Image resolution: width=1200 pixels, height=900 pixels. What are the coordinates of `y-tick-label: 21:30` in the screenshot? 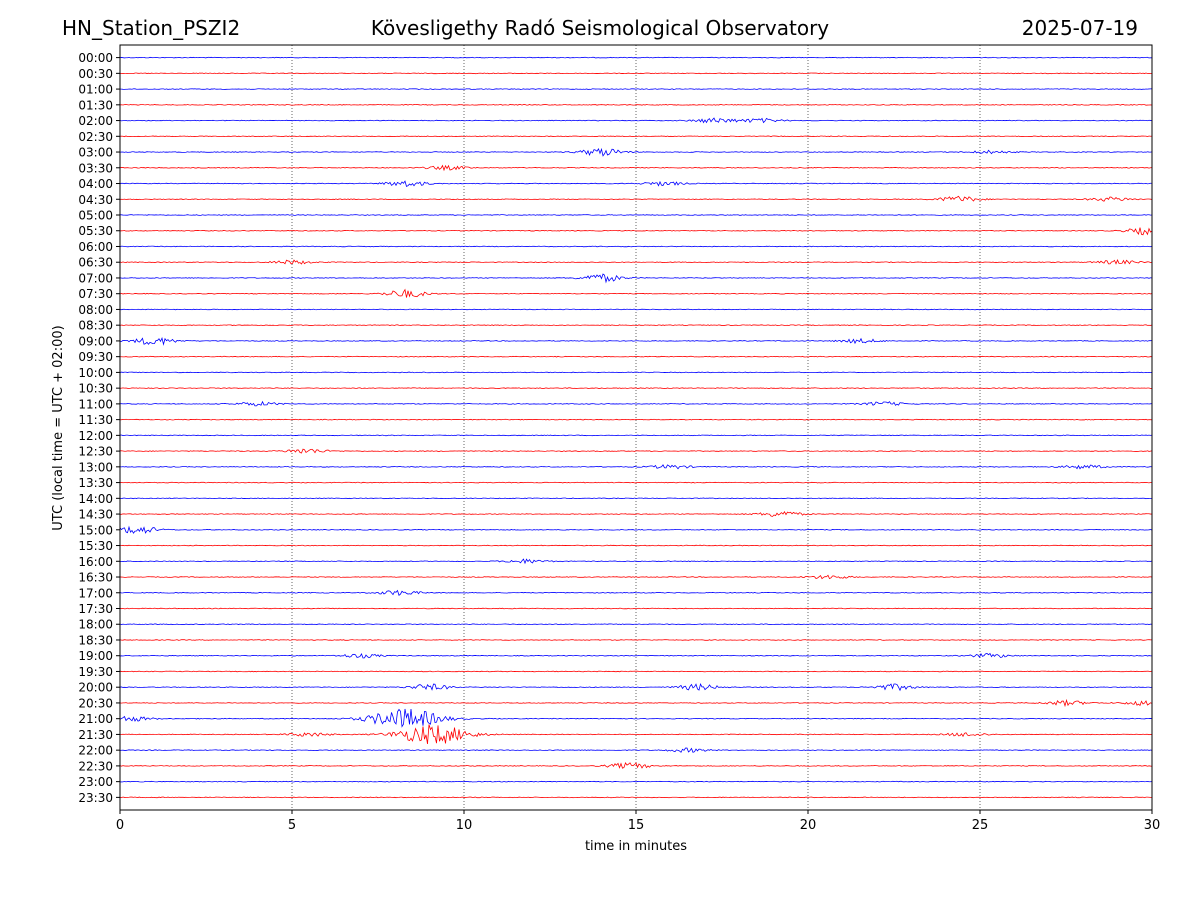 It's located at (95, 735).